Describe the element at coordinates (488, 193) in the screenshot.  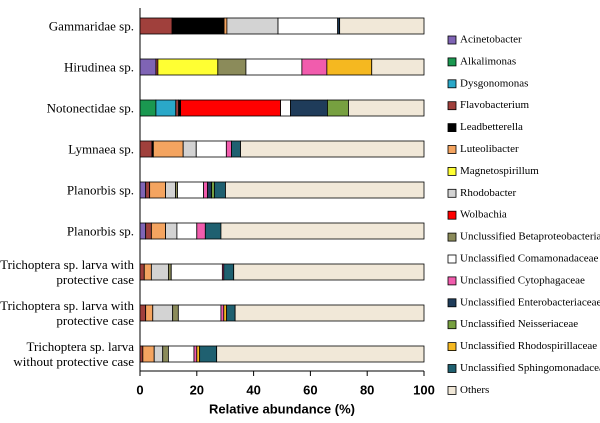
I see `legend-label: Rhodobacter` at that location.